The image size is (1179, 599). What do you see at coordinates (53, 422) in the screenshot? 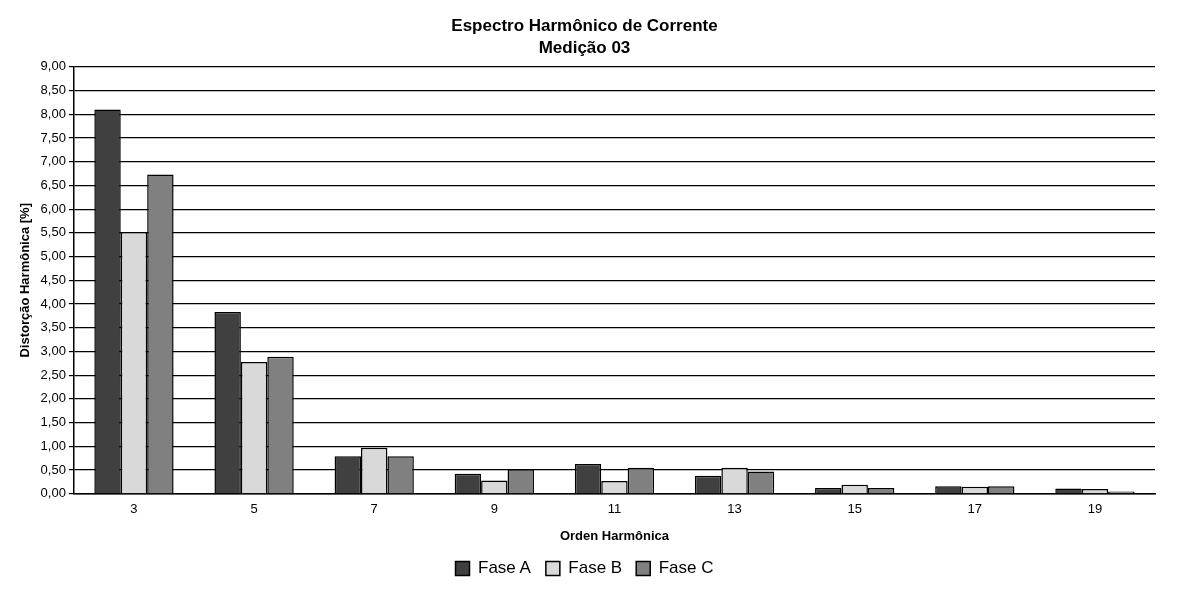
I see `y-tick-label: 1,50` at bounding box center [53, 422].